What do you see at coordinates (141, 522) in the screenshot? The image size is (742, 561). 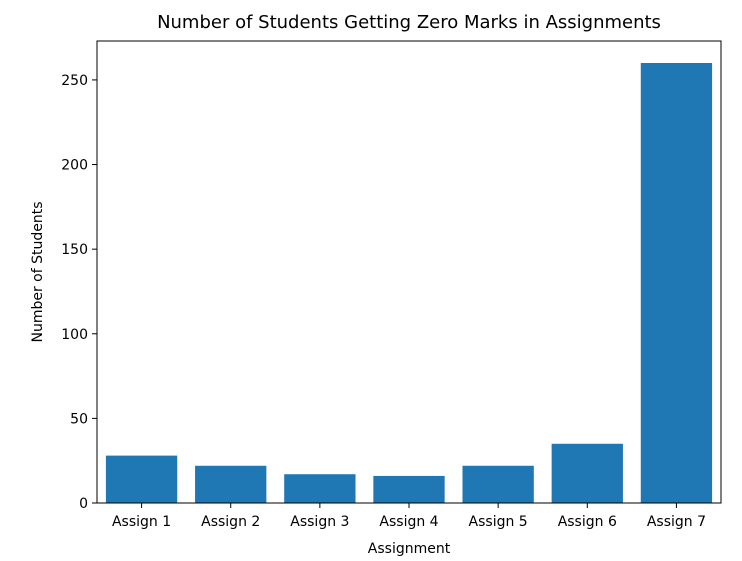 I see `x-tick-label: Assign 1` at bounding box center [141, 522].